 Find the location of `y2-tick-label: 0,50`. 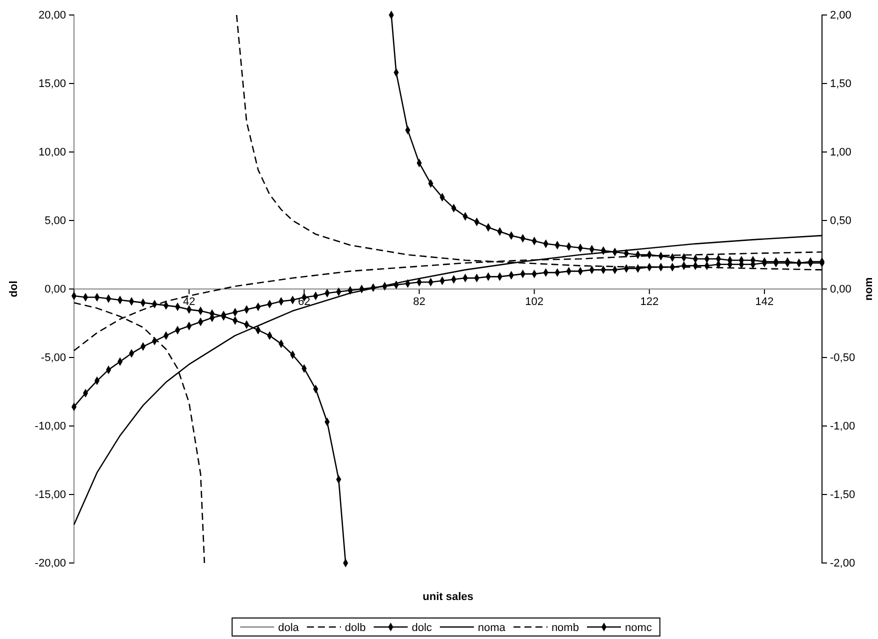

y2-tick-label: 0,50 is located at coordinates (841, 221).